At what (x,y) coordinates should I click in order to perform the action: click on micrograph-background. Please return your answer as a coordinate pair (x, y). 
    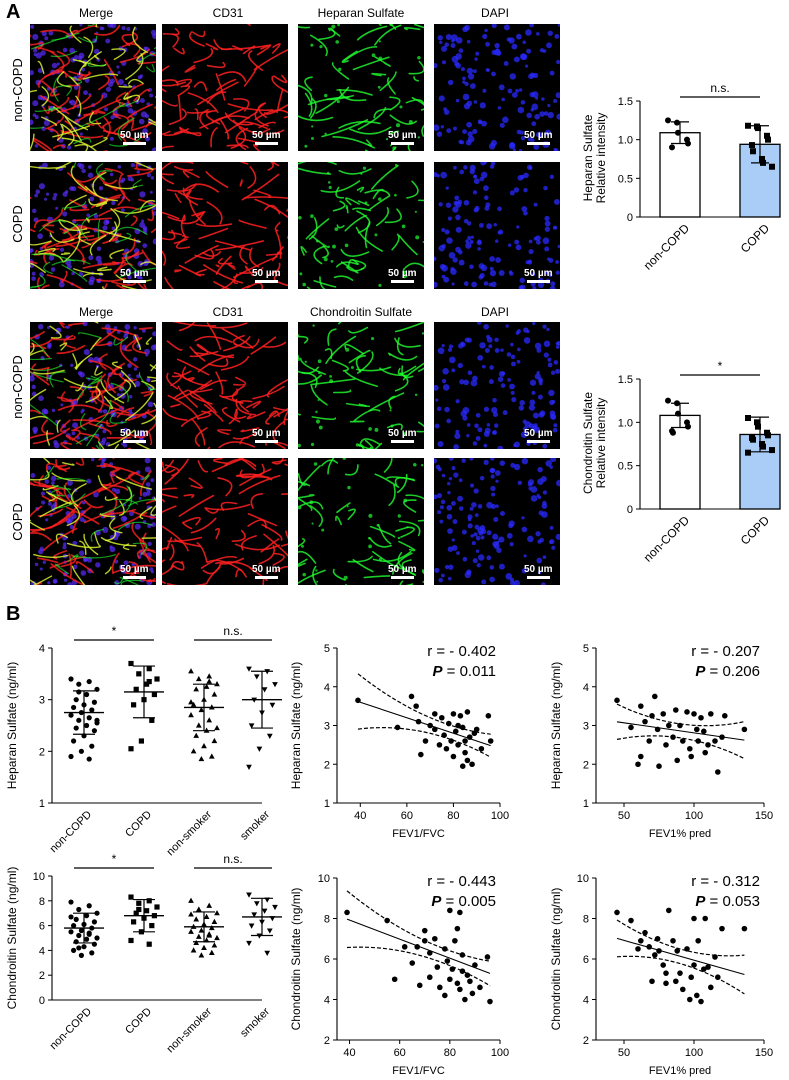
    Looking at the image, I should click on (497, 225).